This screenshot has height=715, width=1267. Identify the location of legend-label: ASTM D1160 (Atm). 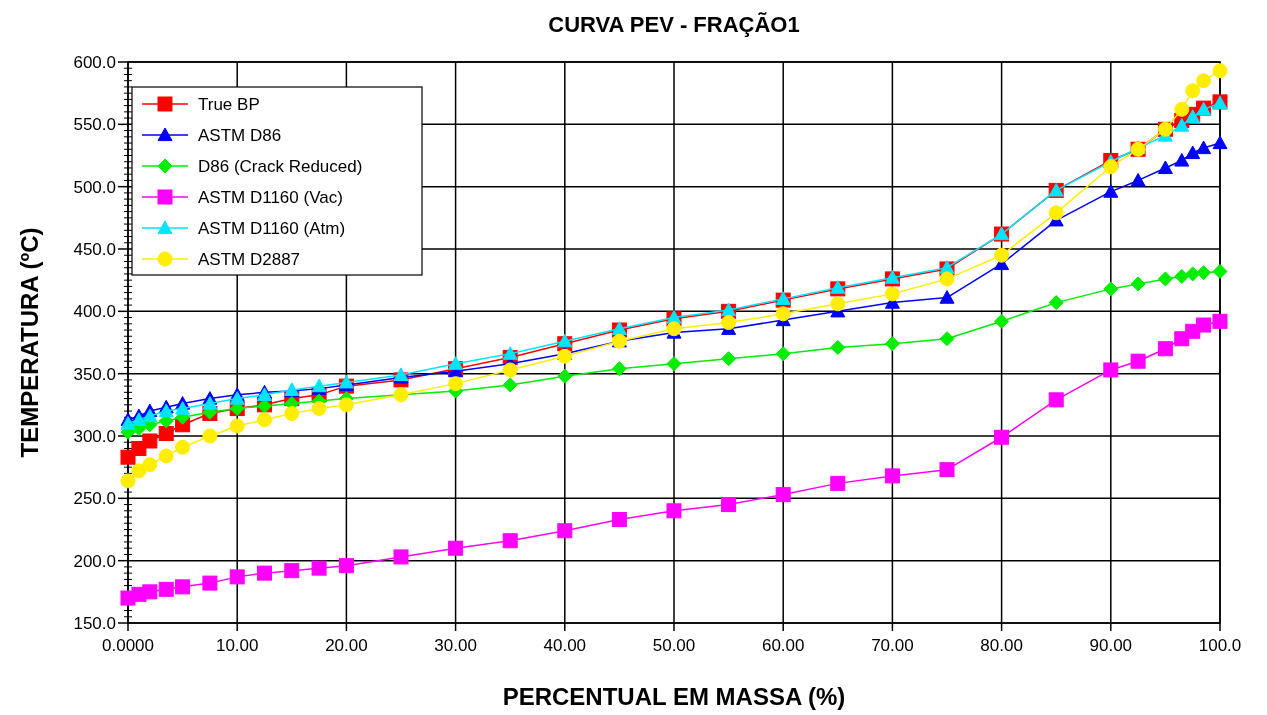
(272, 228).